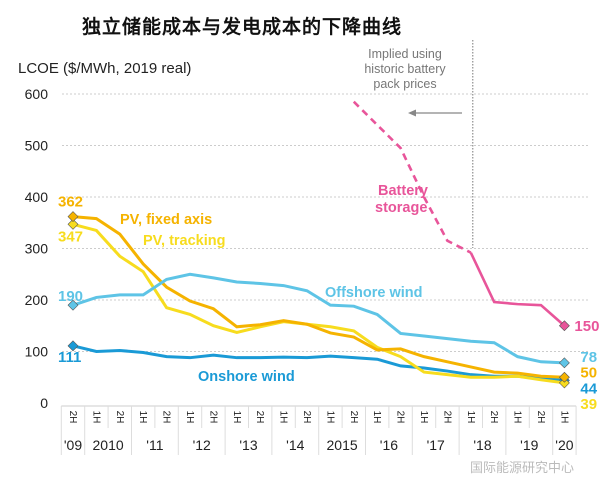 This screenshot has width=613, height=478. What do you see at coordinates (588, 357) in the screenshot?
I see `end-value-label: 78` at bounding box center [588, 357].